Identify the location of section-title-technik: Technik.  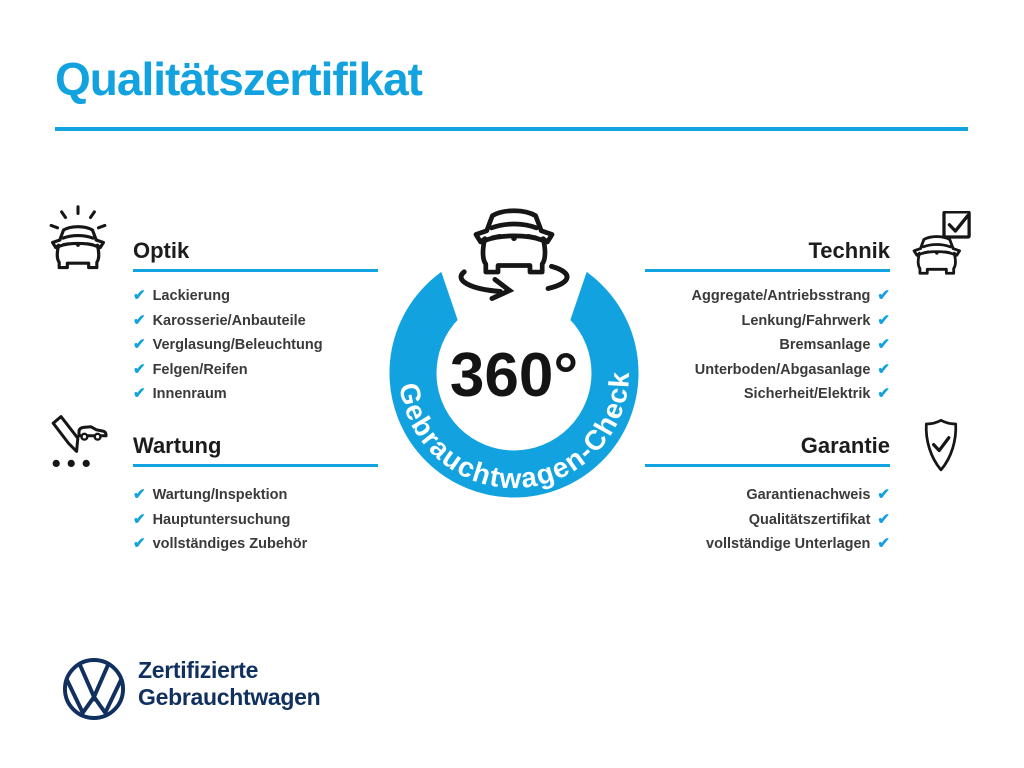
(849, 250).